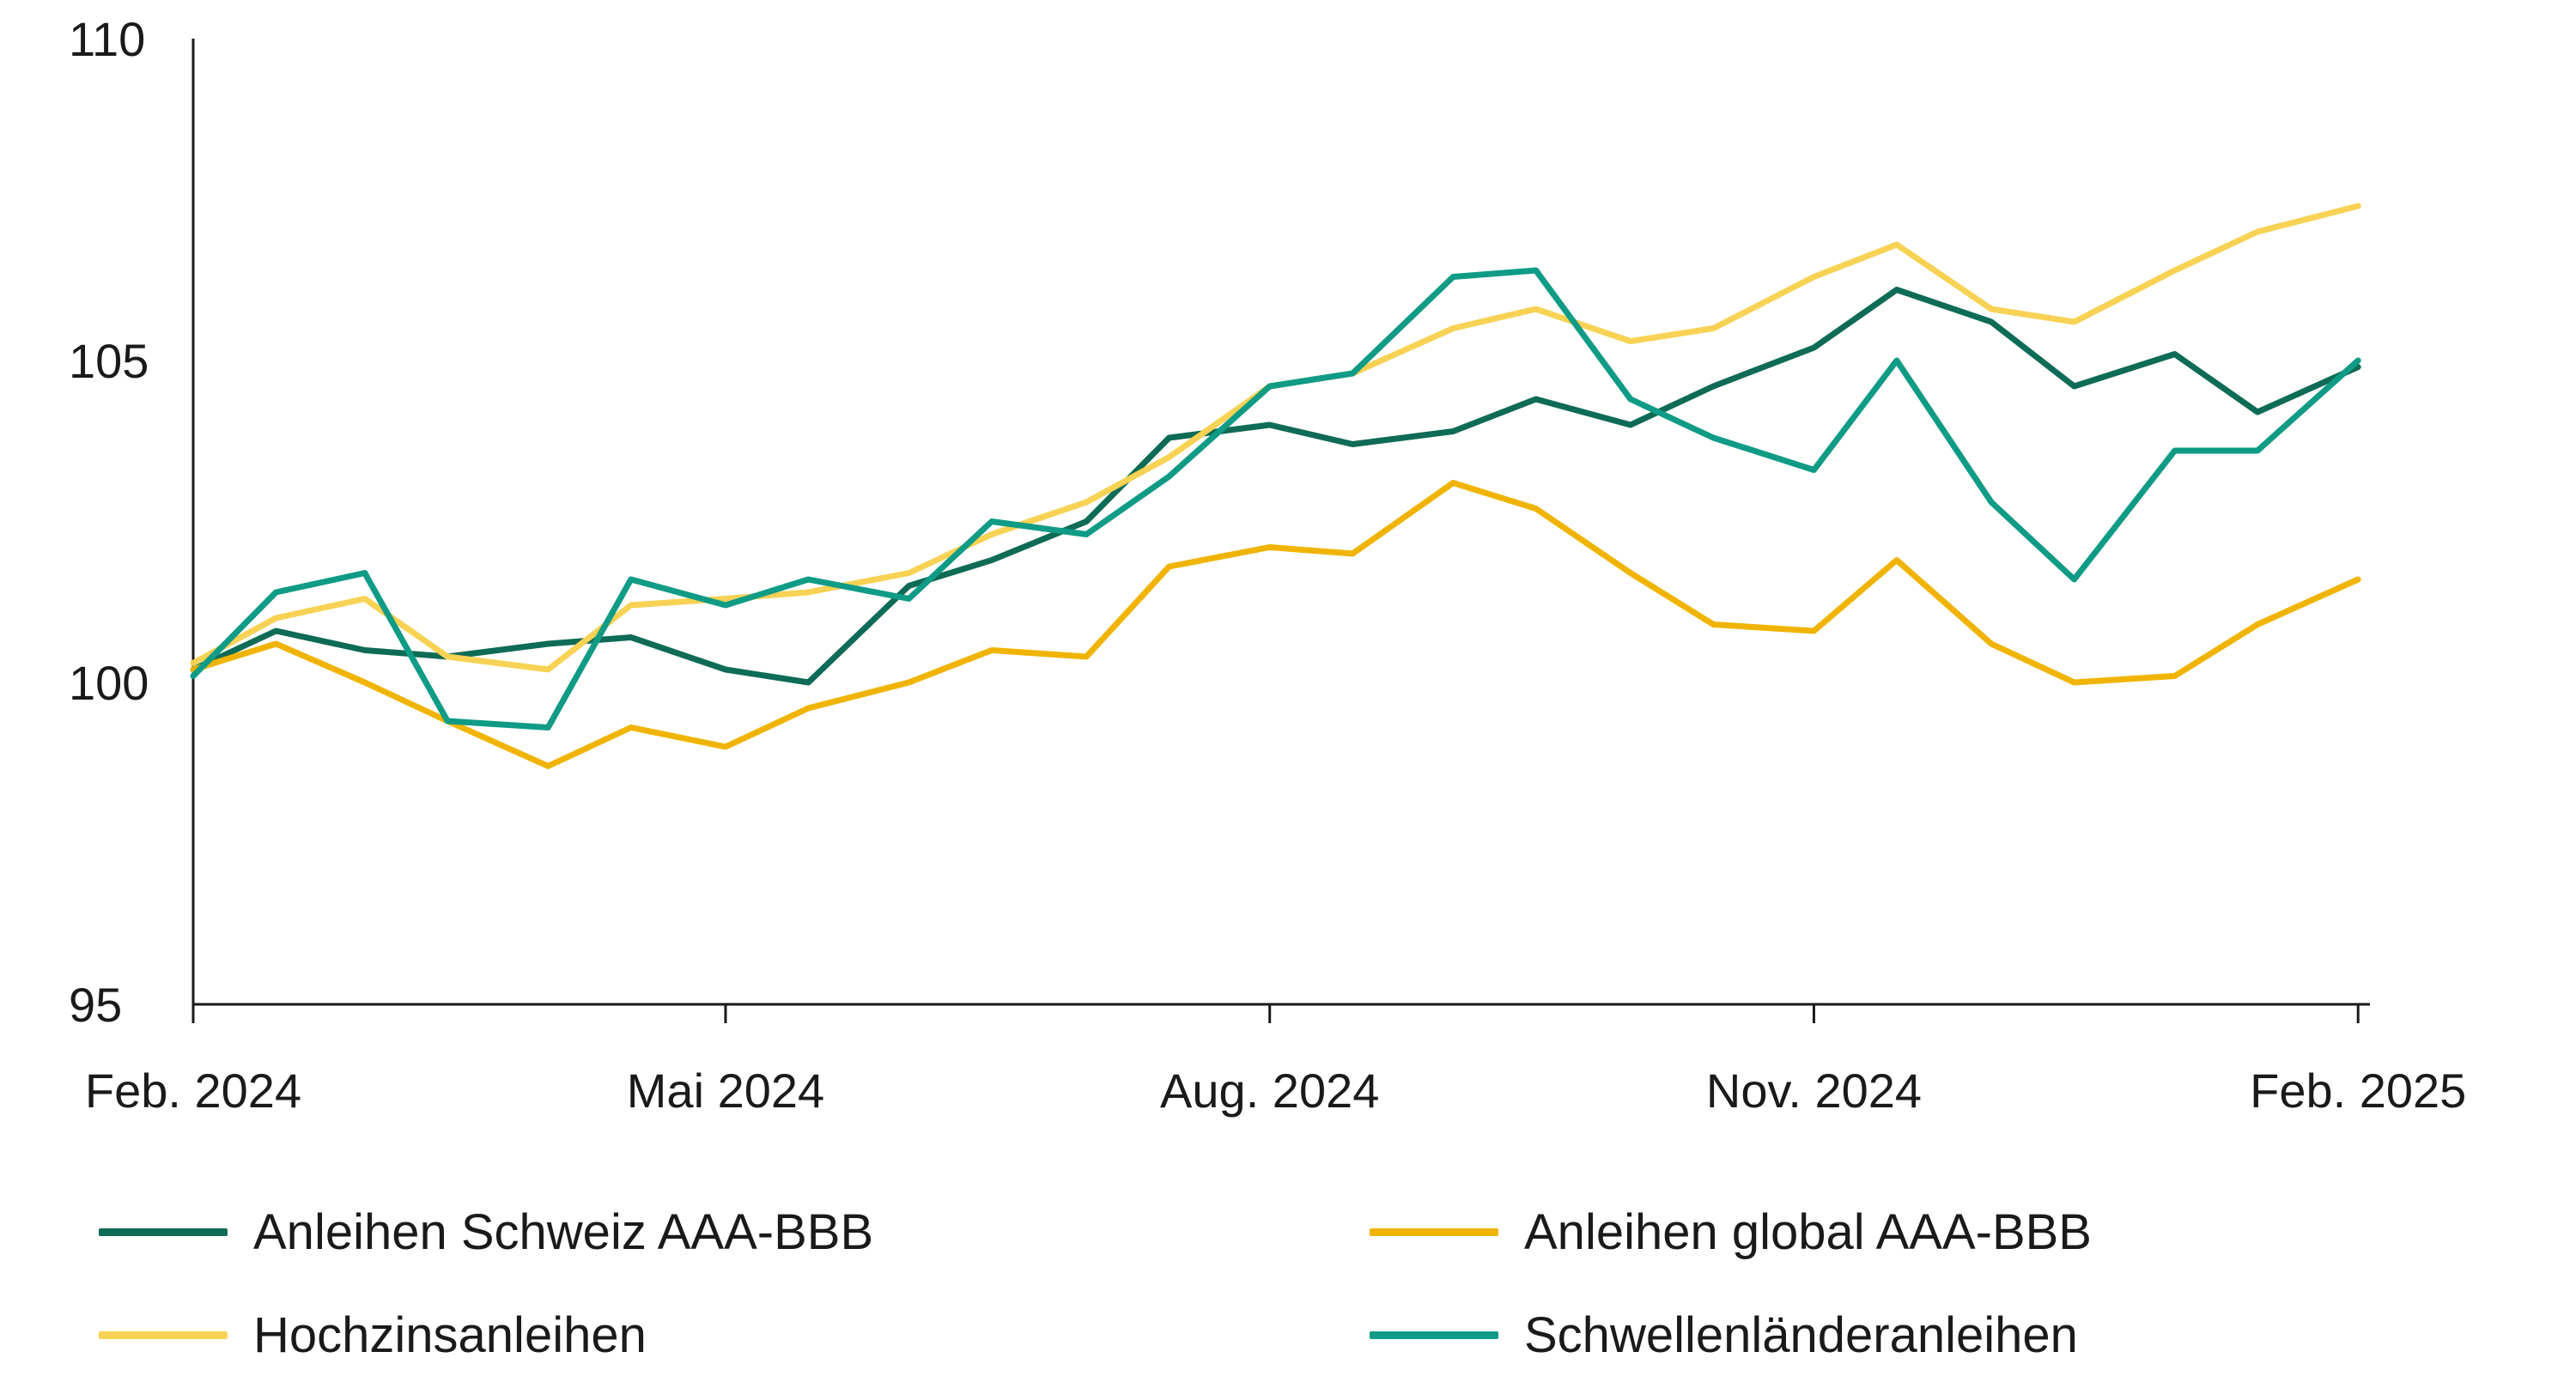 Image resolution: width=2576 pixels, height=1376 pixels. What do you see at coordinates (96, 1005) in the screenshot?
I see `y-tick-label: 95` at bounding box center [96, 1005].